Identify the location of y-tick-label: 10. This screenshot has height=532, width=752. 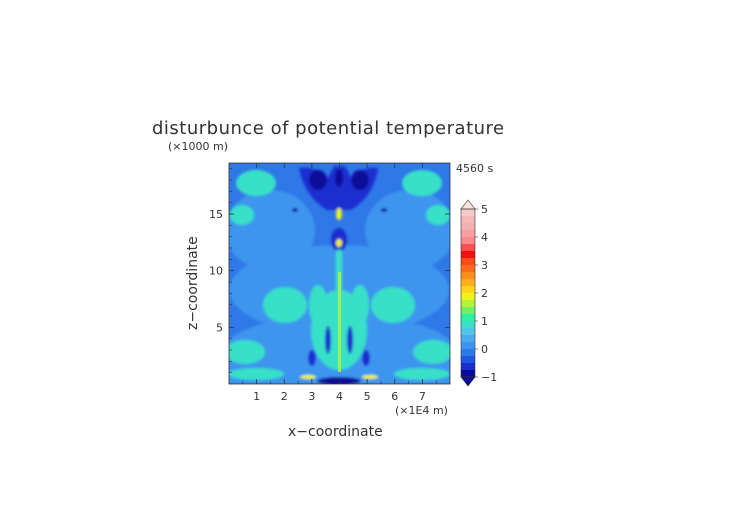
(216, 271).